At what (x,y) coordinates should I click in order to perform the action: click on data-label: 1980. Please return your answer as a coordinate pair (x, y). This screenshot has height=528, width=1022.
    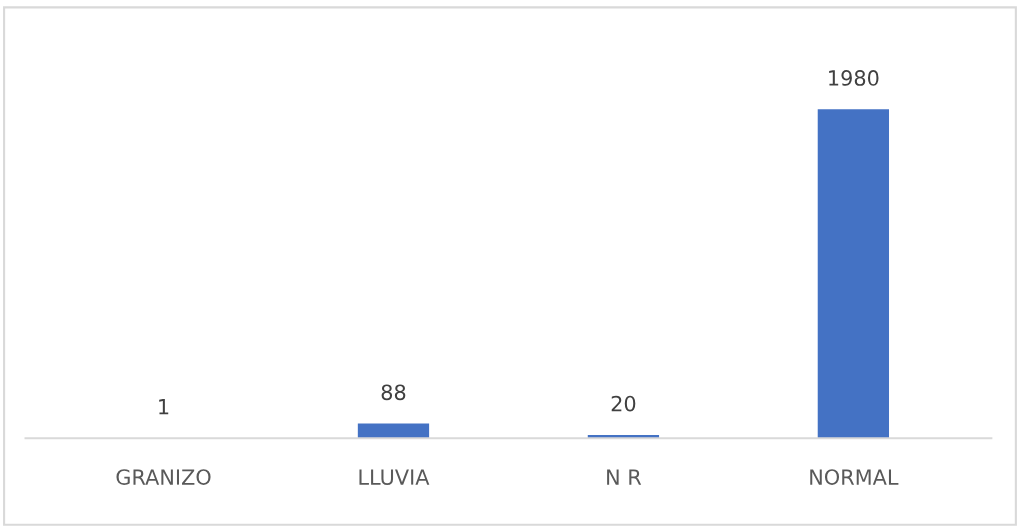
    Looking at the image, I should click on (854, 78).